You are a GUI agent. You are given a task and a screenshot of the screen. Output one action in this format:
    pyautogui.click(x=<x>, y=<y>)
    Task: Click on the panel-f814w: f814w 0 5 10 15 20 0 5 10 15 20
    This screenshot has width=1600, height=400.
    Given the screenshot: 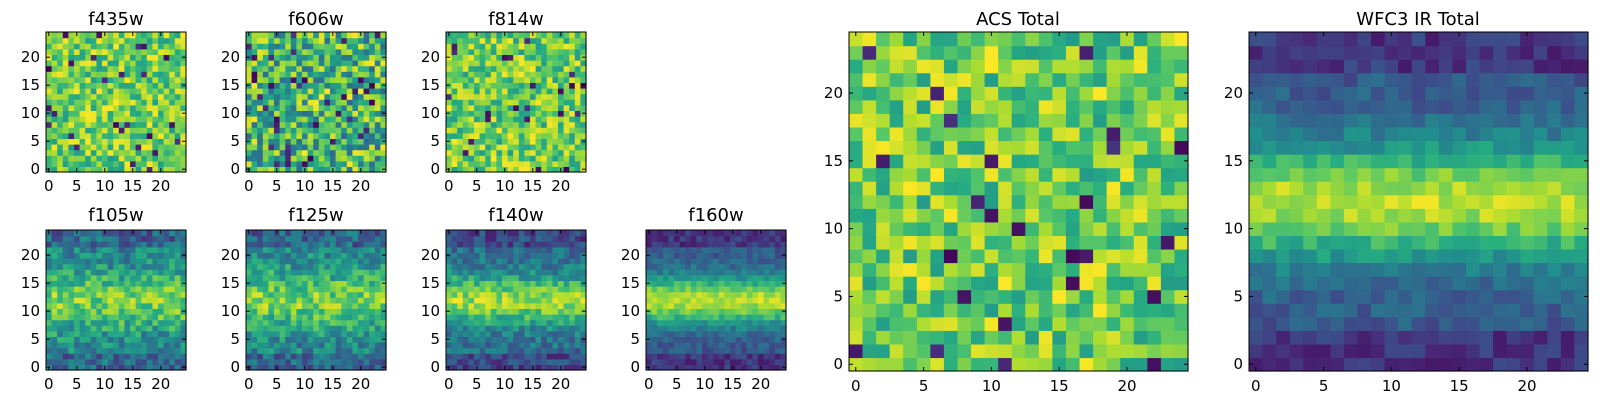 What is the action you would take?
    pyautogui.click(x=504, y=102)
    